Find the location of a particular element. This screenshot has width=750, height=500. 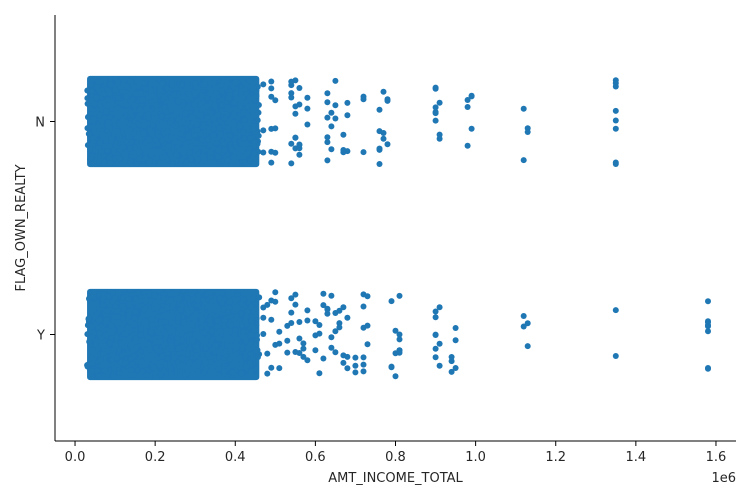

x-tick-label: 0.4 is located at coordinates (235, 457).